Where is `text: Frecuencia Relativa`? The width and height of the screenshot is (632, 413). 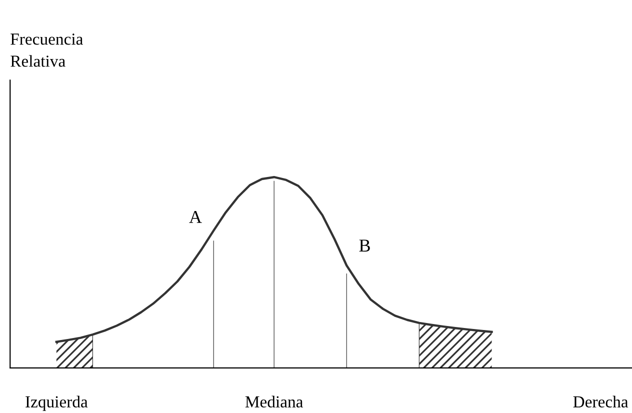 text: Frecuencia Relativa is located at coordinates (46, 50).